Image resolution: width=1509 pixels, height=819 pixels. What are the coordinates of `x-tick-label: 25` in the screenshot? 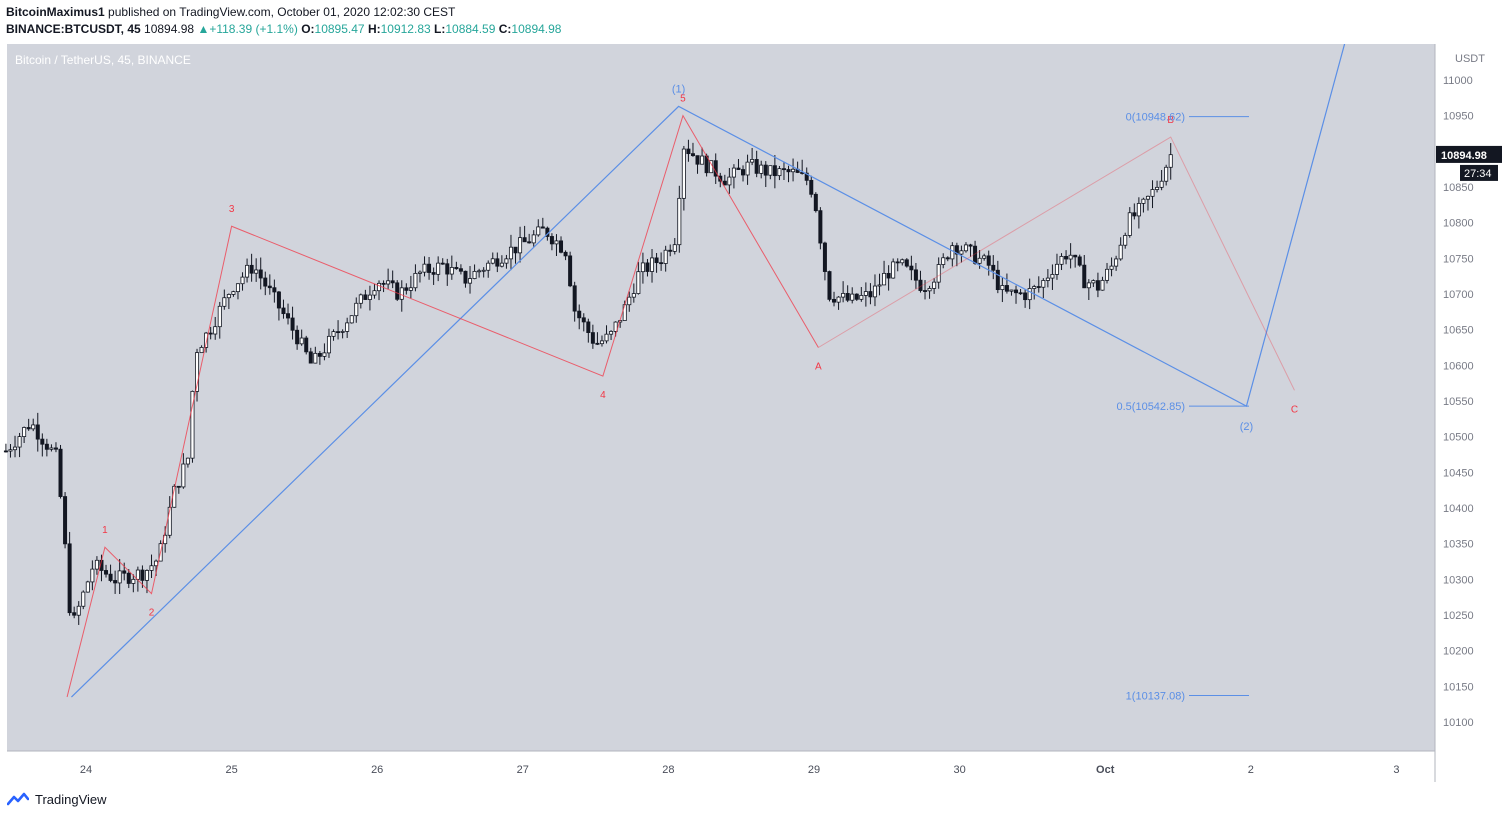 It's located at (231, 770).